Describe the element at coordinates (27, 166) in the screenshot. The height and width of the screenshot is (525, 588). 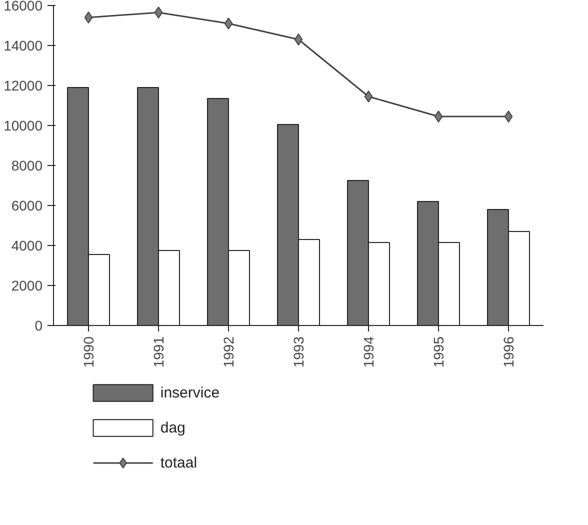
I see `y-tick-label: 8000` at that location.